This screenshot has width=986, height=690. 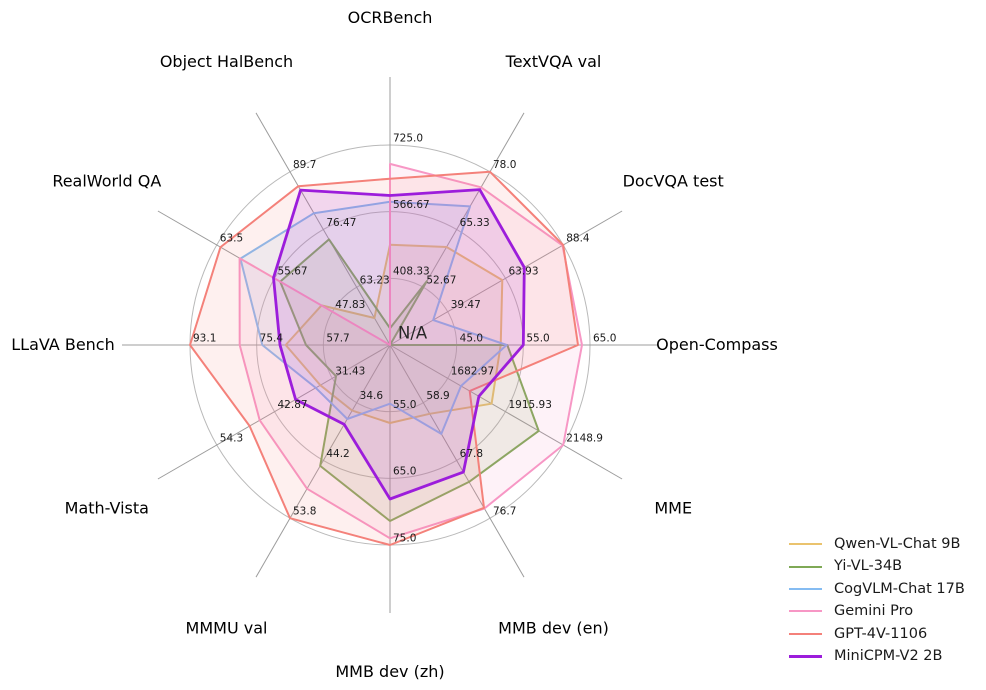 What do you see at coordinates (899, 588) in the screenshot?
I see `legend-label: CogVLM-Chat 17B` at bounding box center [899, 588].